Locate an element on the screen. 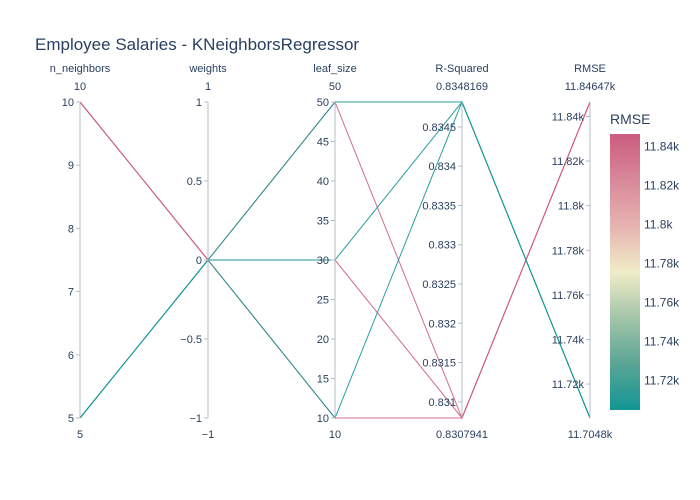 The width and height of the screenshot is (700, 500). axis-tick-label: 40 is located at coordinates (323, 182).